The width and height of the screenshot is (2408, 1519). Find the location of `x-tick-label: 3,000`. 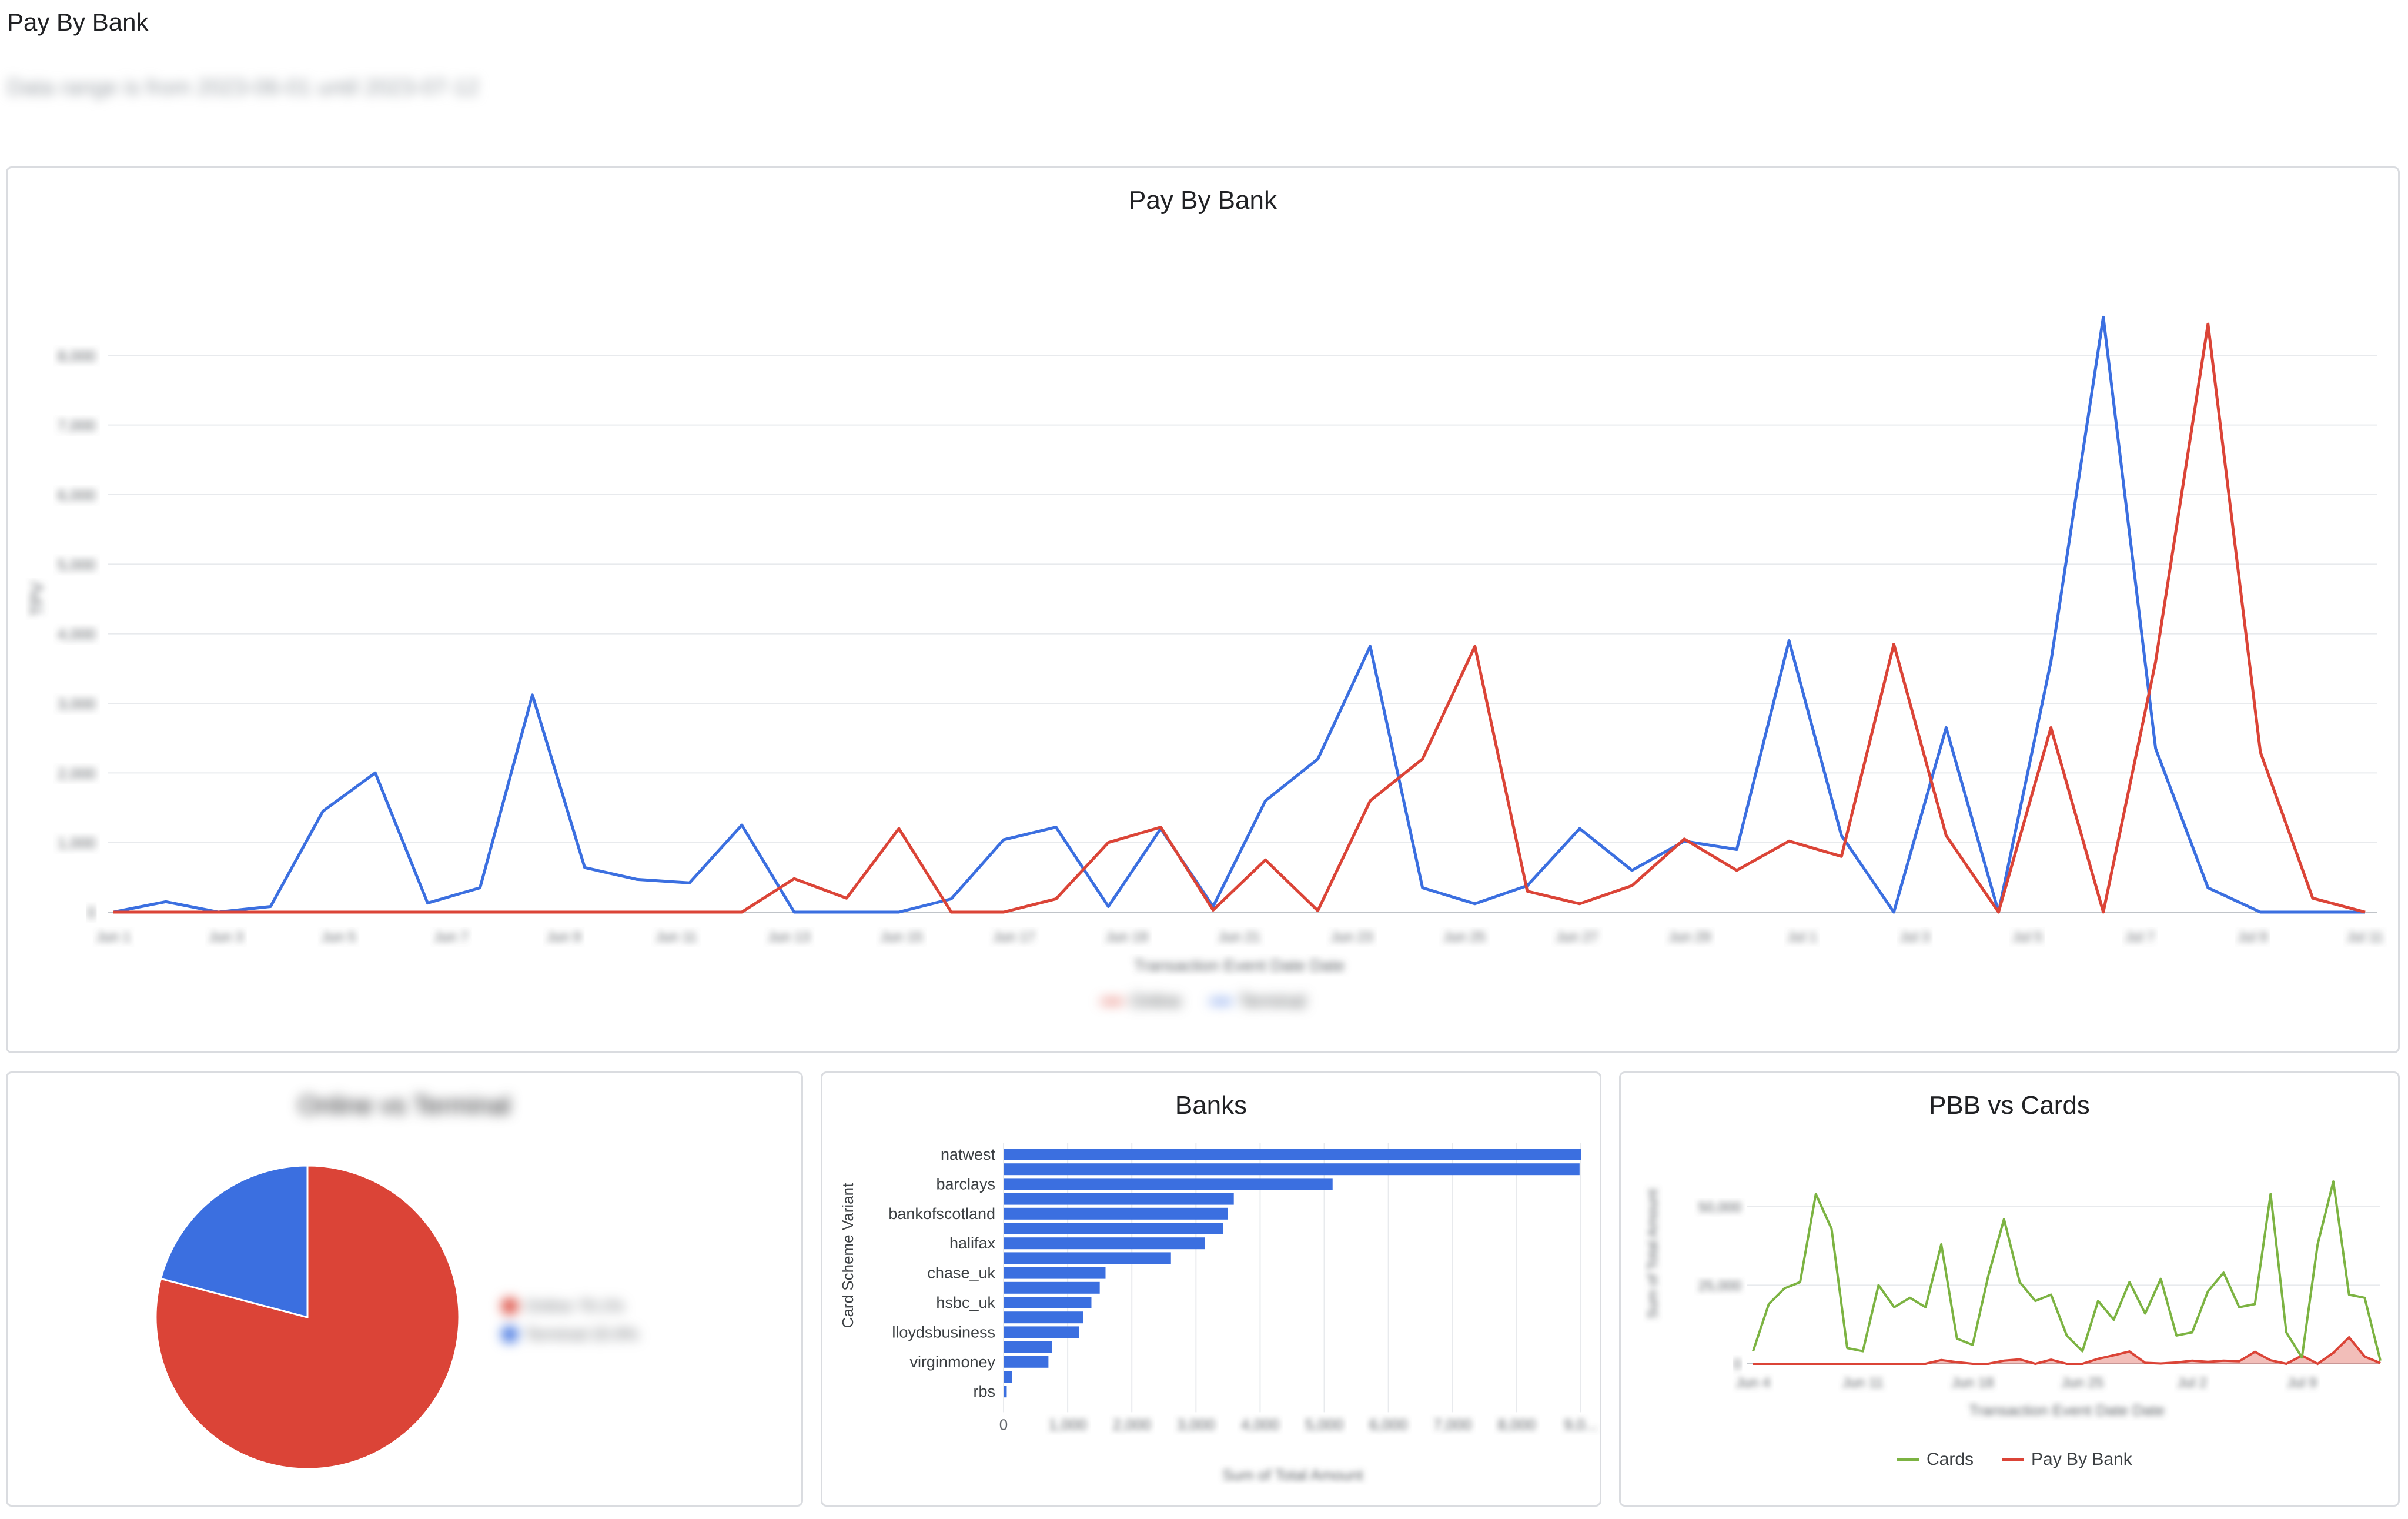

x-tick-label: 3,000 is located at coordinates (1196, 1424).